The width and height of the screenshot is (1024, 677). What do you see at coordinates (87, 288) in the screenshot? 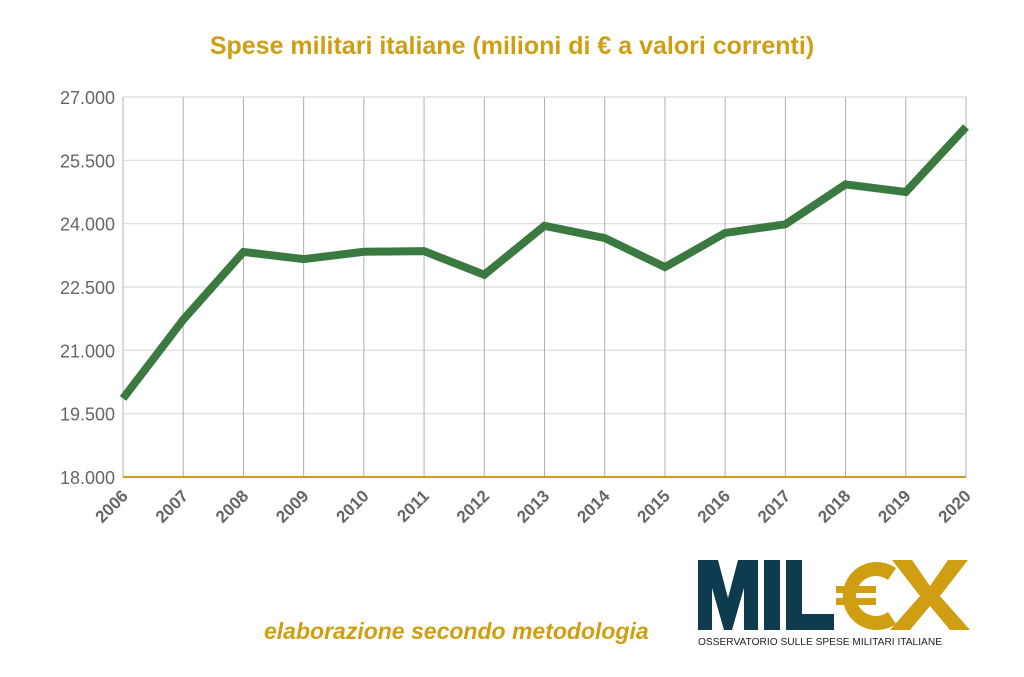
I see `y-tick-label: 22.500` at bounding box center [87, 288].